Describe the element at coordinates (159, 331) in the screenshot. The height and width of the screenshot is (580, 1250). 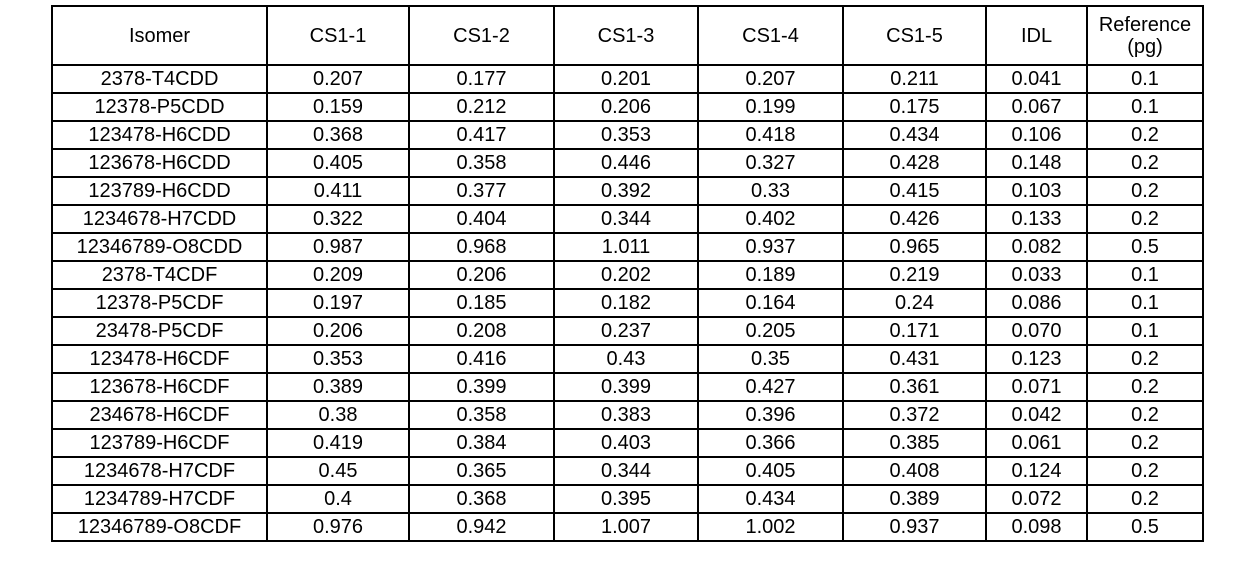
I see `cell-isomer: 23478-P5CDF` at that location.